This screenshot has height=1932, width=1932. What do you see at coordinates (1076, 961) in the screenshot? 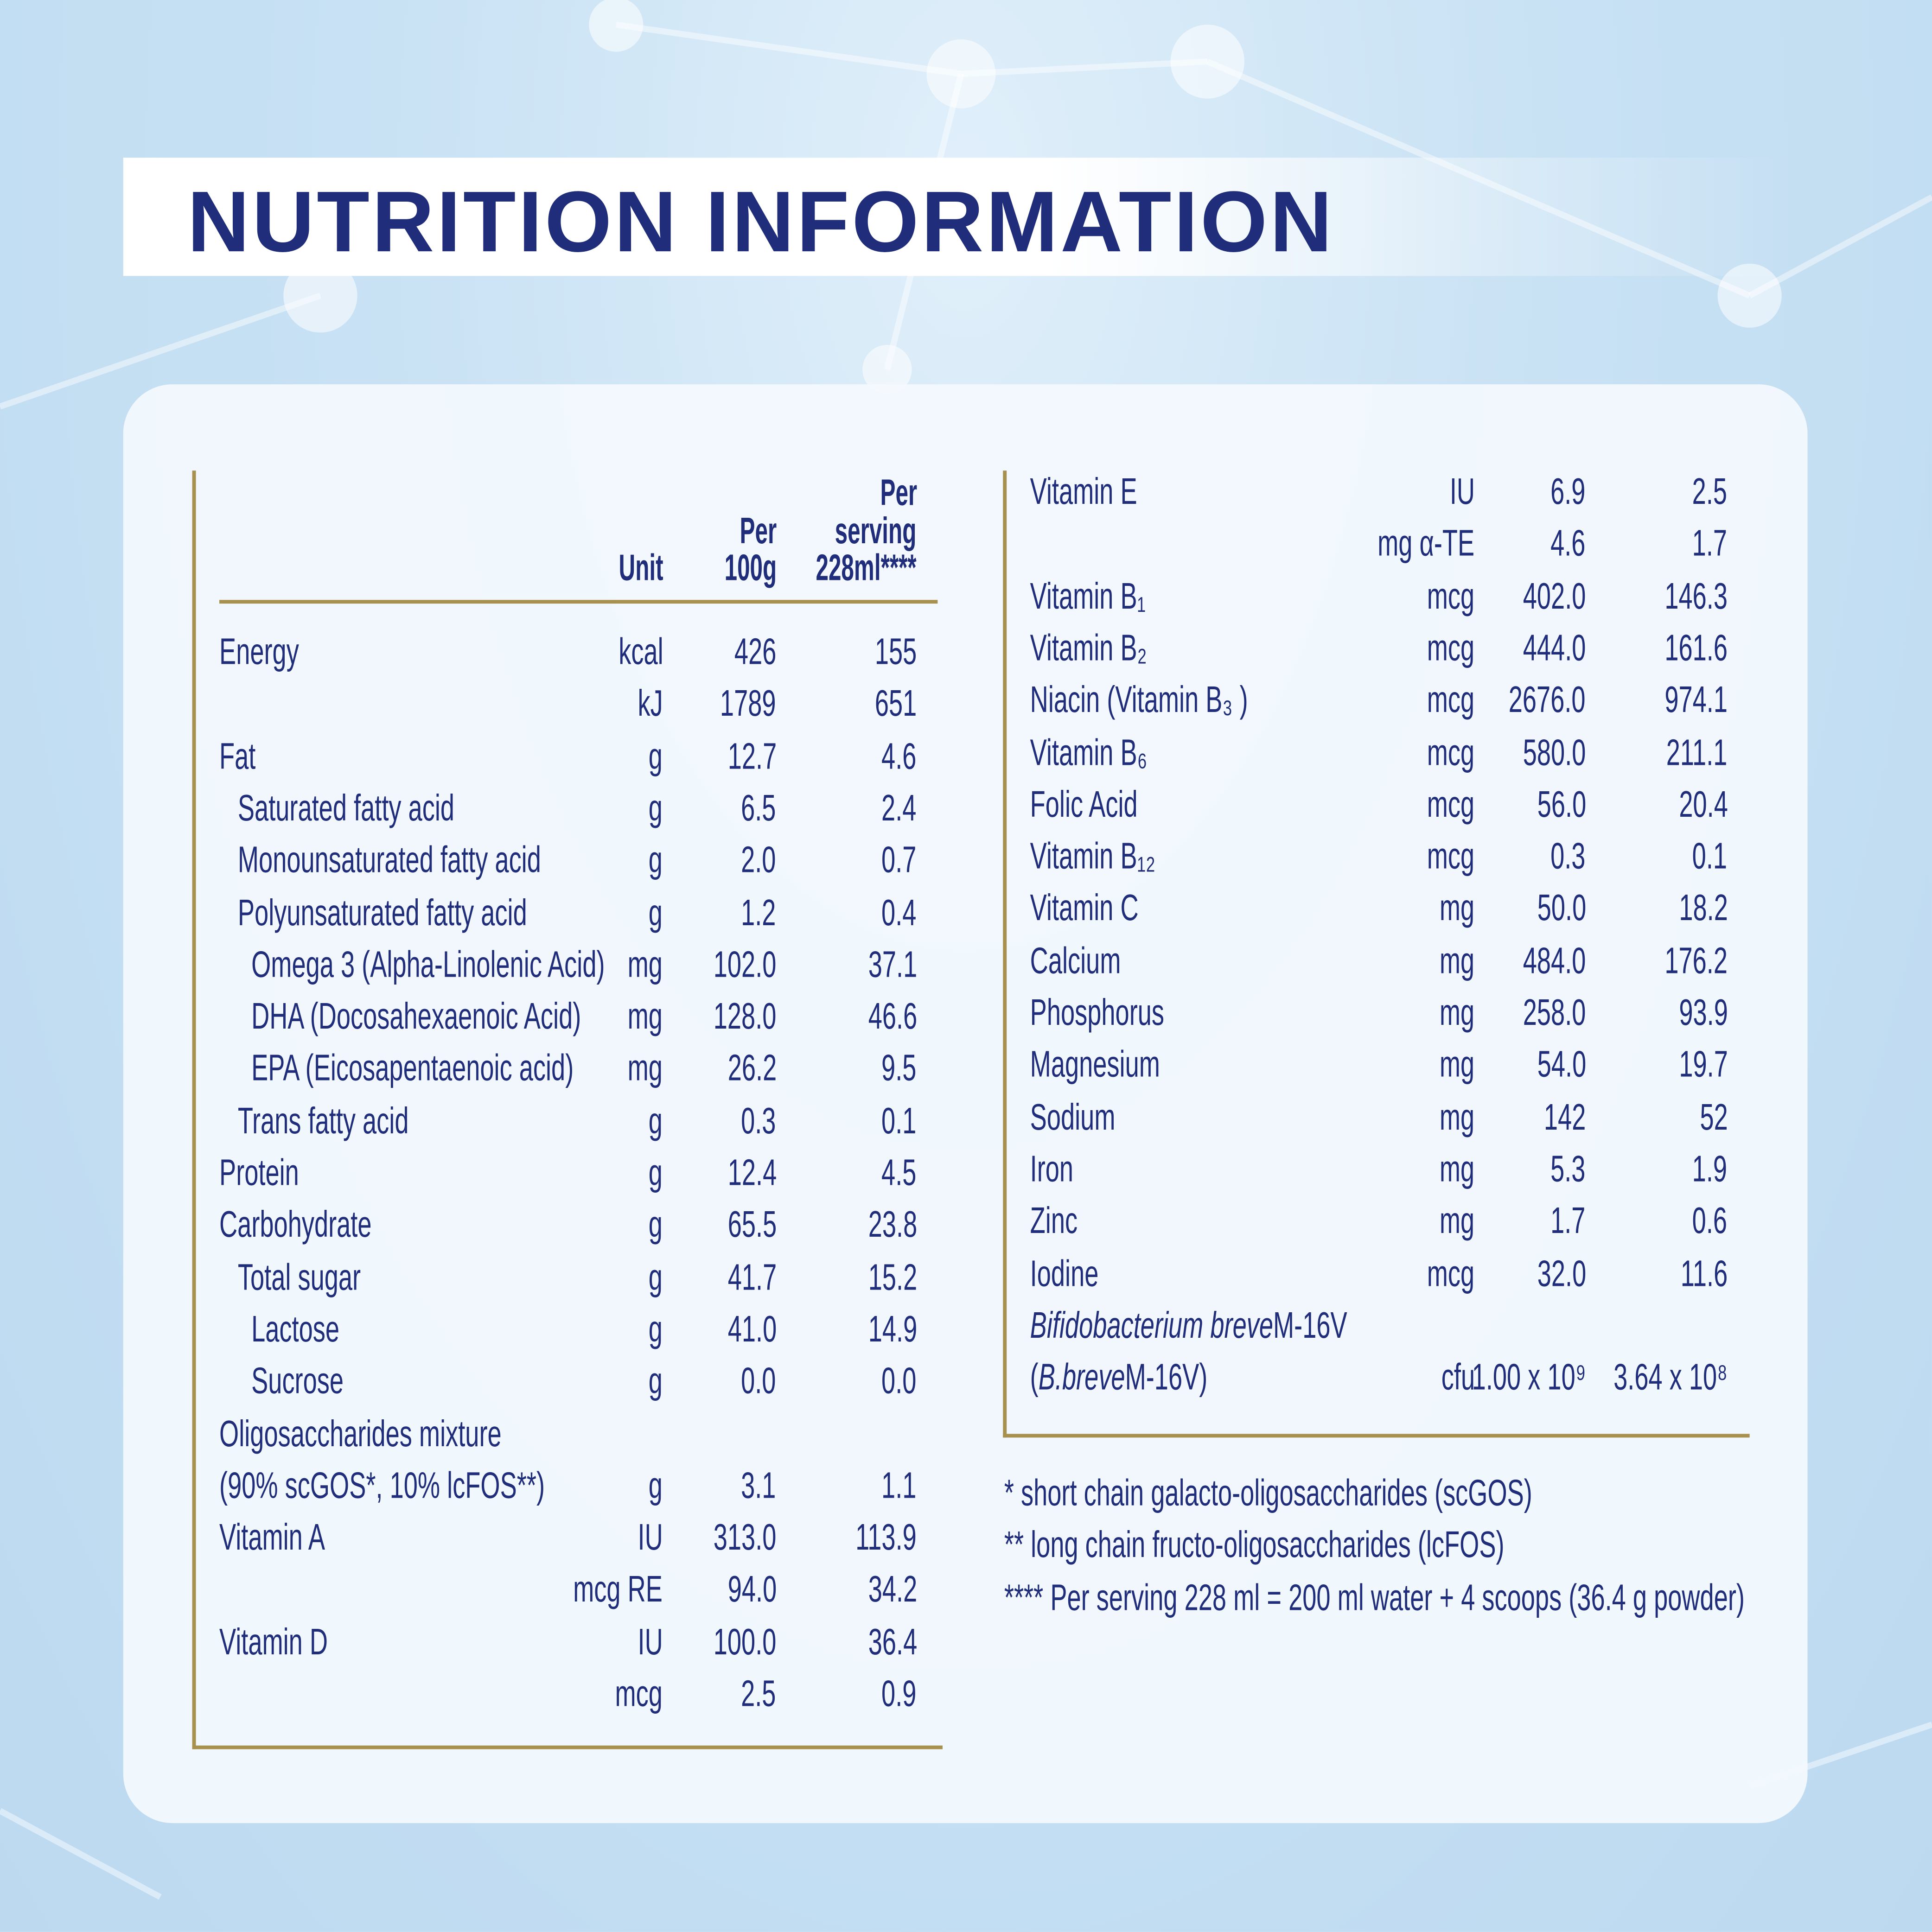
I see `nutrient-name: Calcium` at bounding box center [1076, 961].